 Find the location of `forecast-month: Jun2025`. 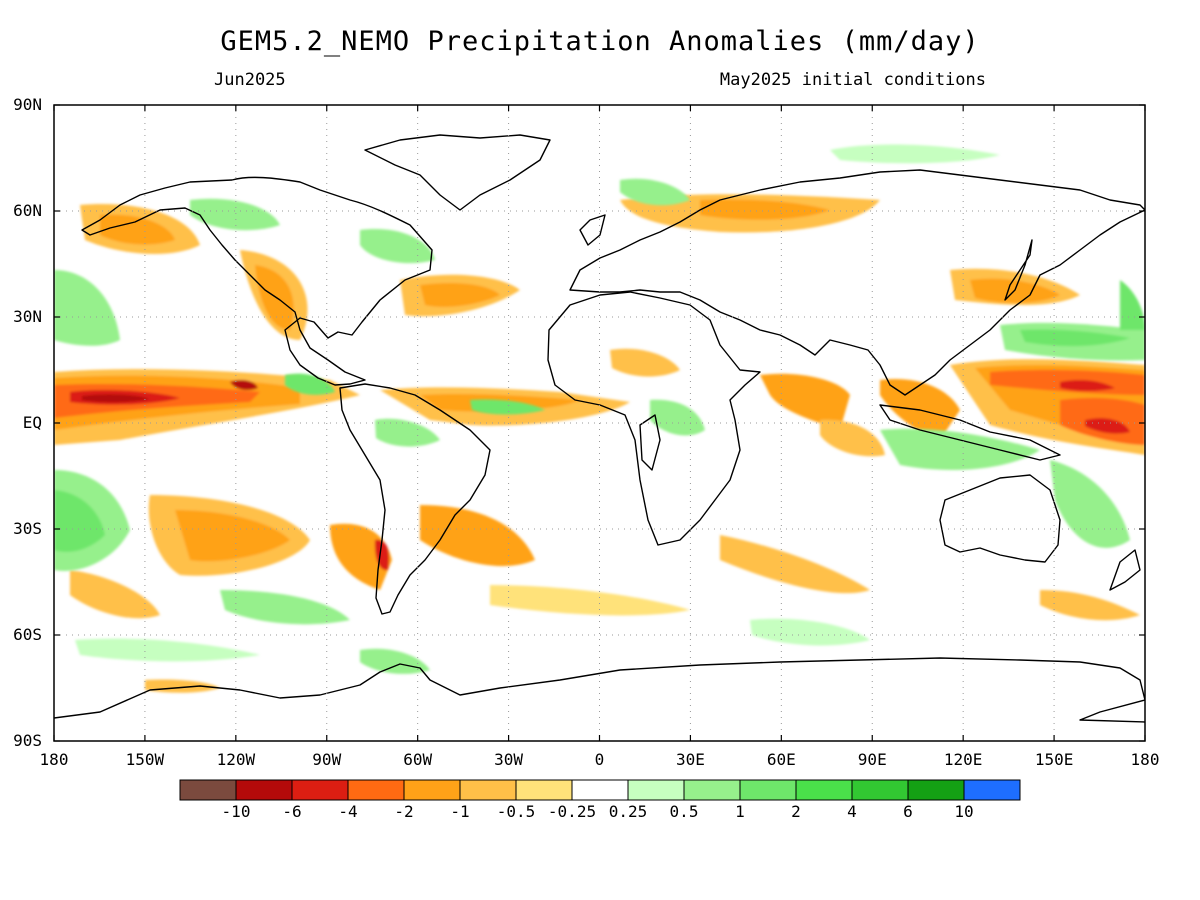

forecast-month: Jun2025 is located at coordinates (250, 80).